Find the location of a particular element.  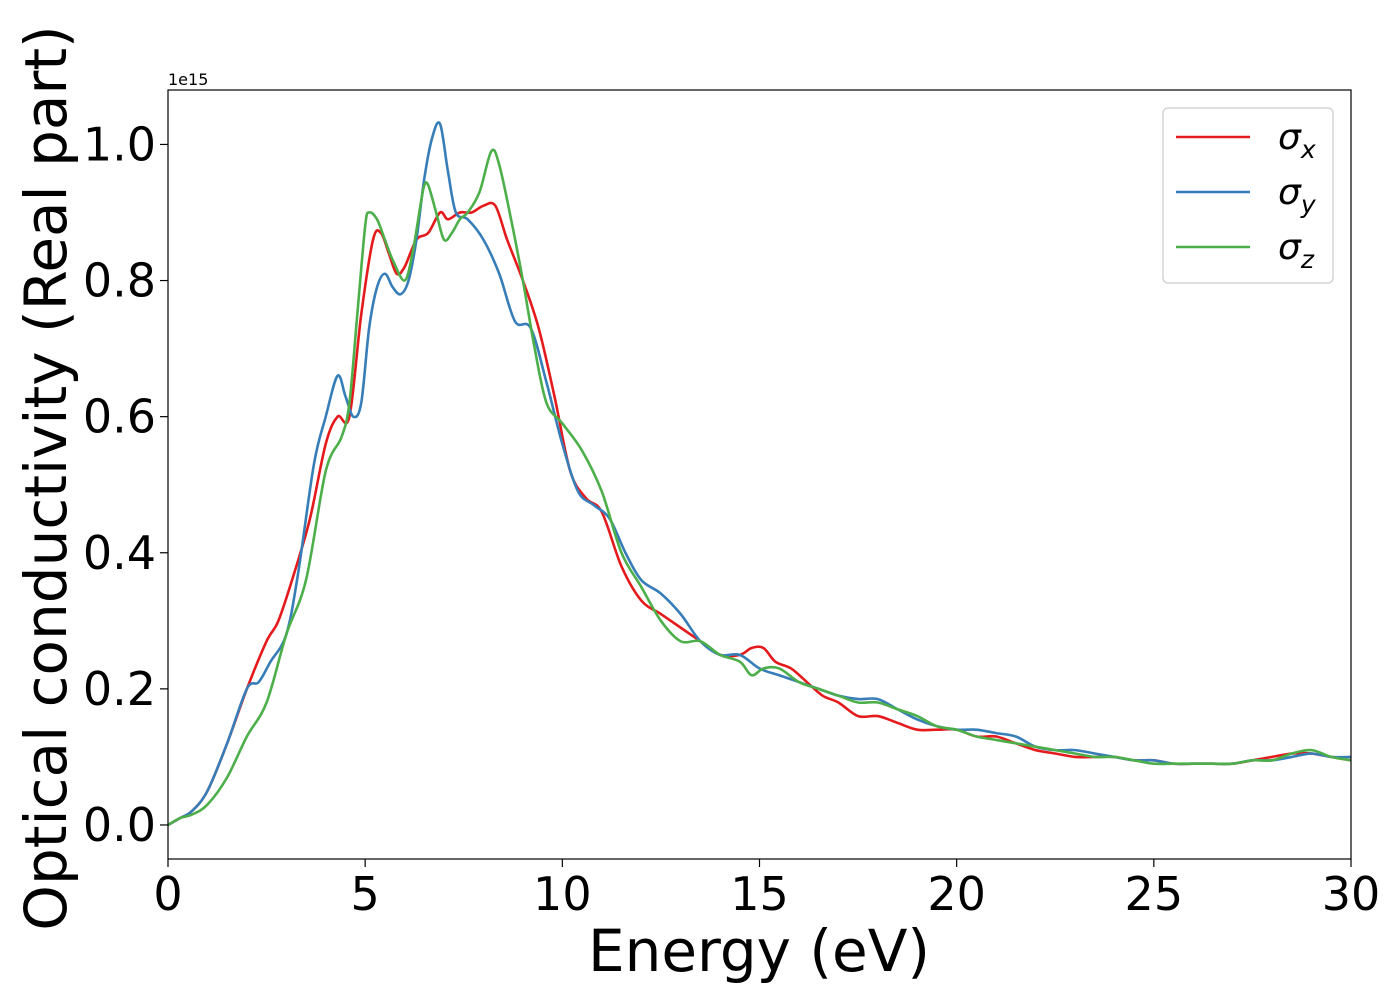

x-tick-label: 5 is located at coordinates (365, 894).